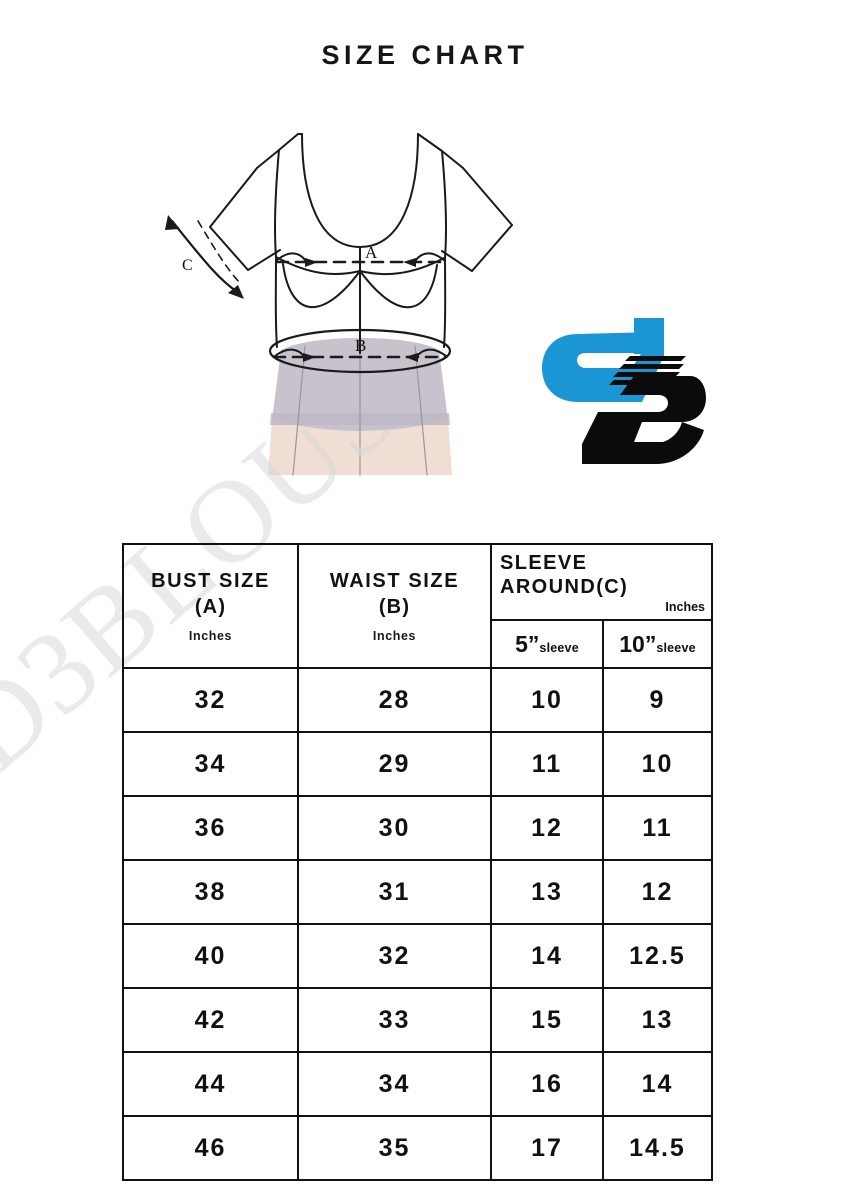 This screenshot has width=850, height=1191. I want to click on cell-waist: 28, so click(394, 700).